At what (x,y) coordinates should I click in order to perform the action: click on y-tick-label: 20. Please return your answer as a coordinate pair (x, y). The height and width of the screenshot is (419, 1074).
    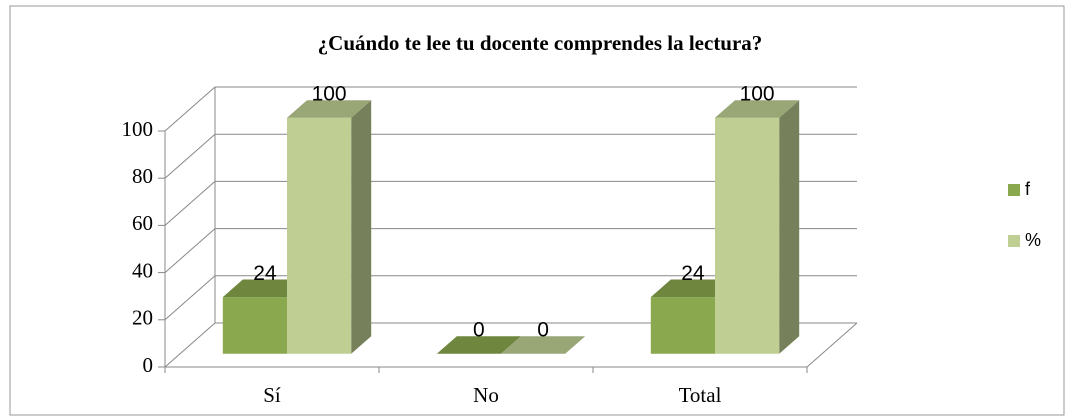
    Looking at the image, I should click on (142, 318).